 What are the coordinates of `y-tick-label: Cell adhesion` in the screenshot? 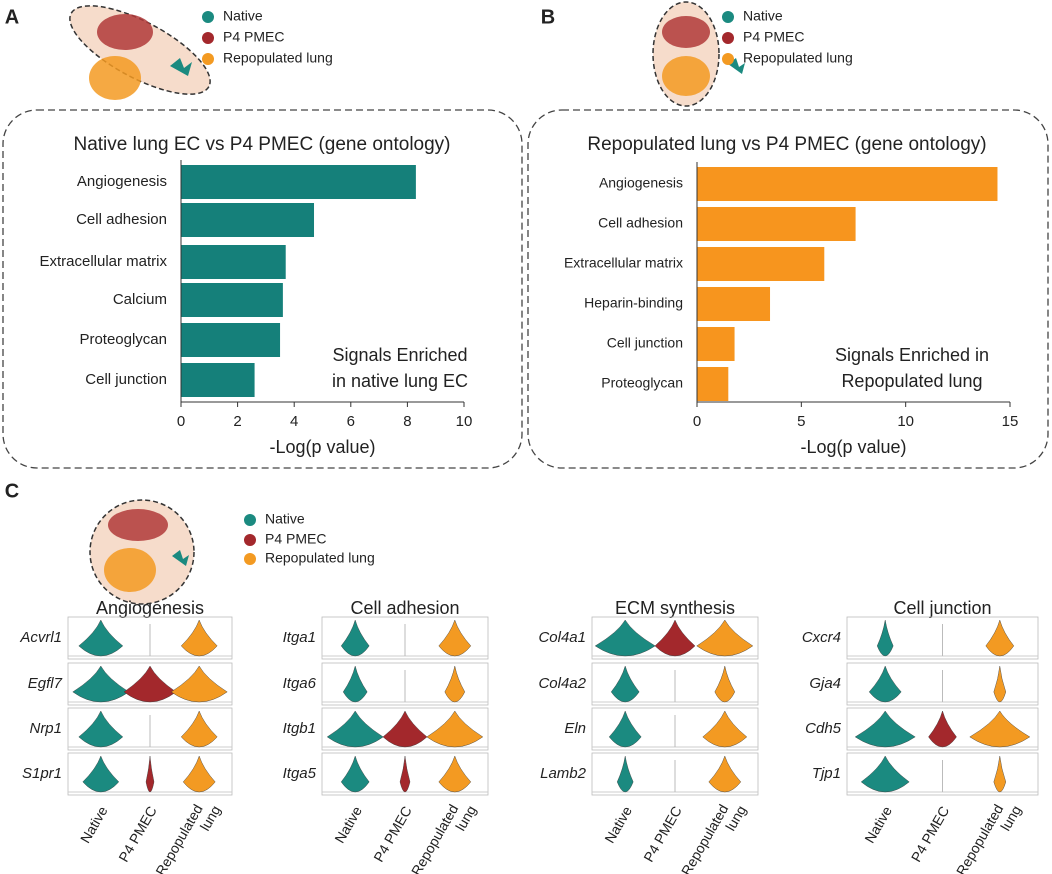 It's located at (121, 219).